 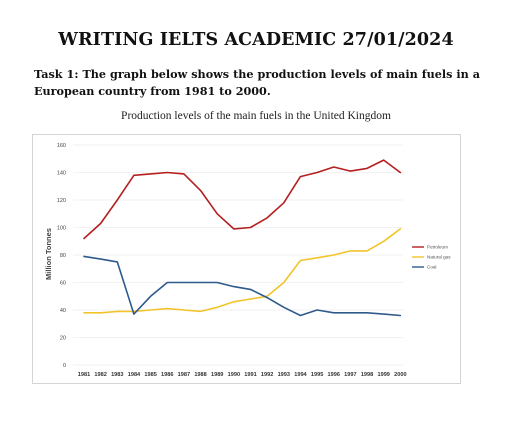 What do you see at coordinates (284, 375) in the screenshot?
I see `x-tick-label: 1993` at bounding box center [284, 375].